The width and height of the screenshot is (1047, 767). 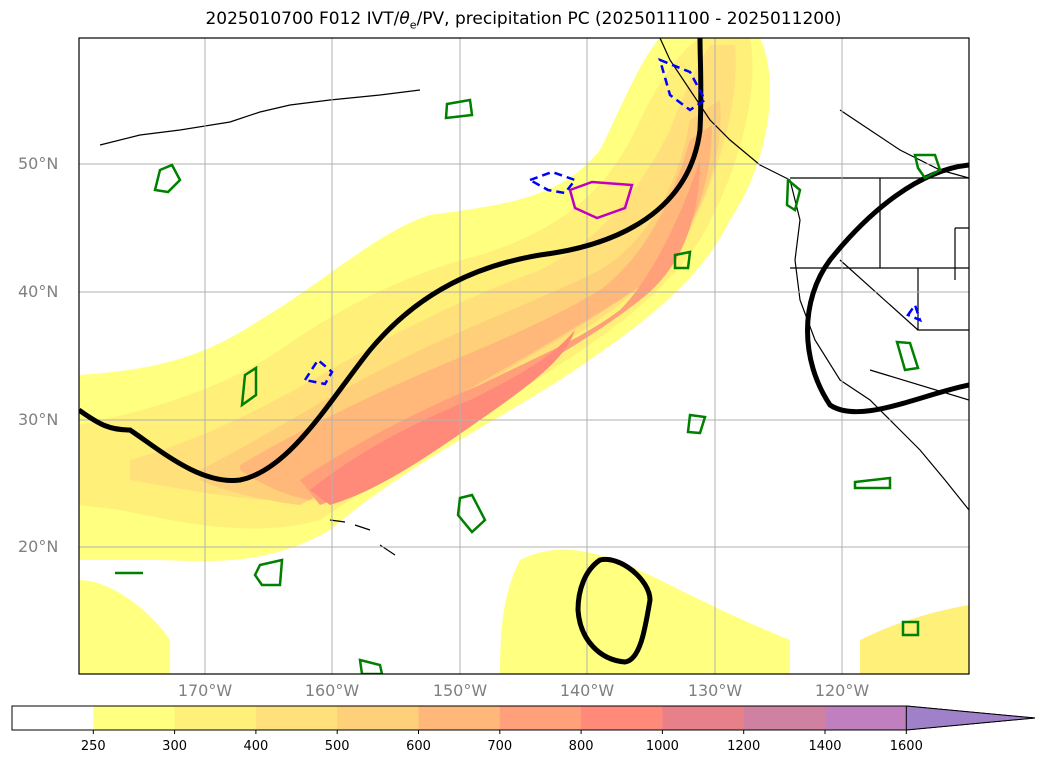 What do you see at coordinates (460, 690) in the screenshot?
I see `lon-label-150w: 150°W` at bounding box center [460, 690].